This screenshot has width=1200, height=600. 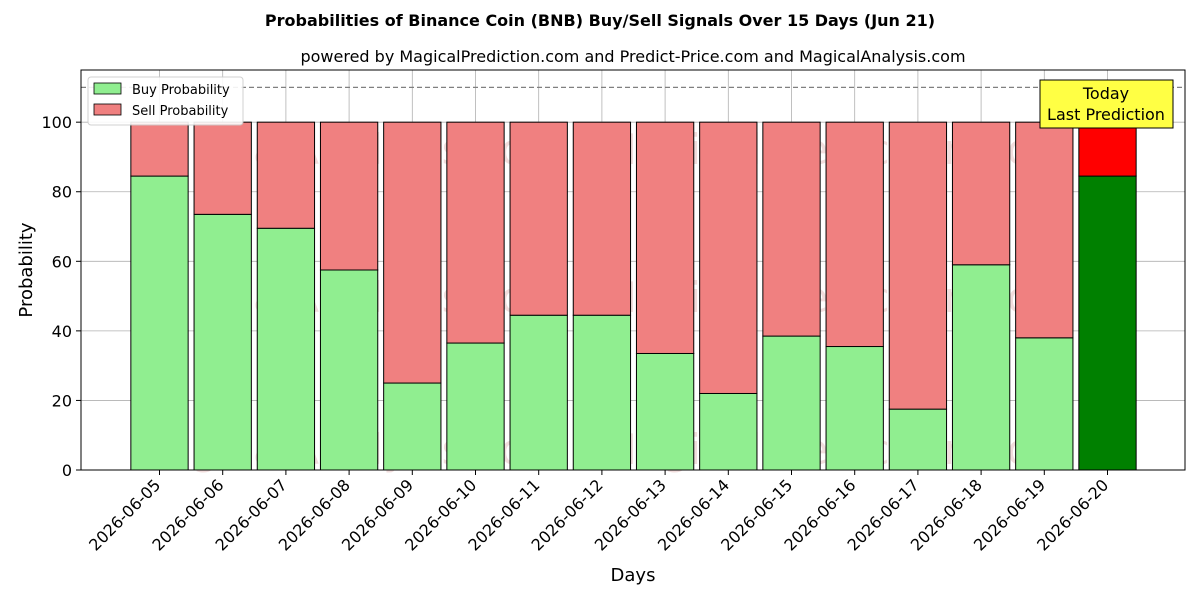 I want to click on today-annotation: Today Last Prediction, so click(x=1106, y=104).